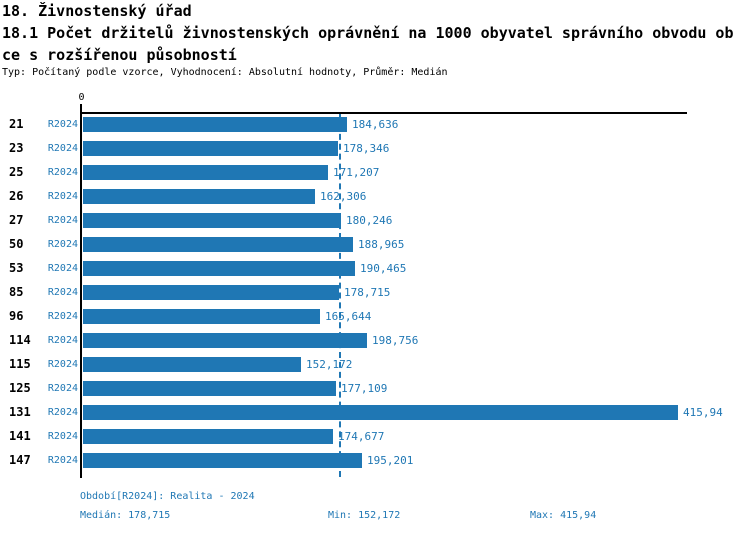 The image size is (750, 534). I want to click on chart-row: 147 R2024 195,201, so click(375, 460).